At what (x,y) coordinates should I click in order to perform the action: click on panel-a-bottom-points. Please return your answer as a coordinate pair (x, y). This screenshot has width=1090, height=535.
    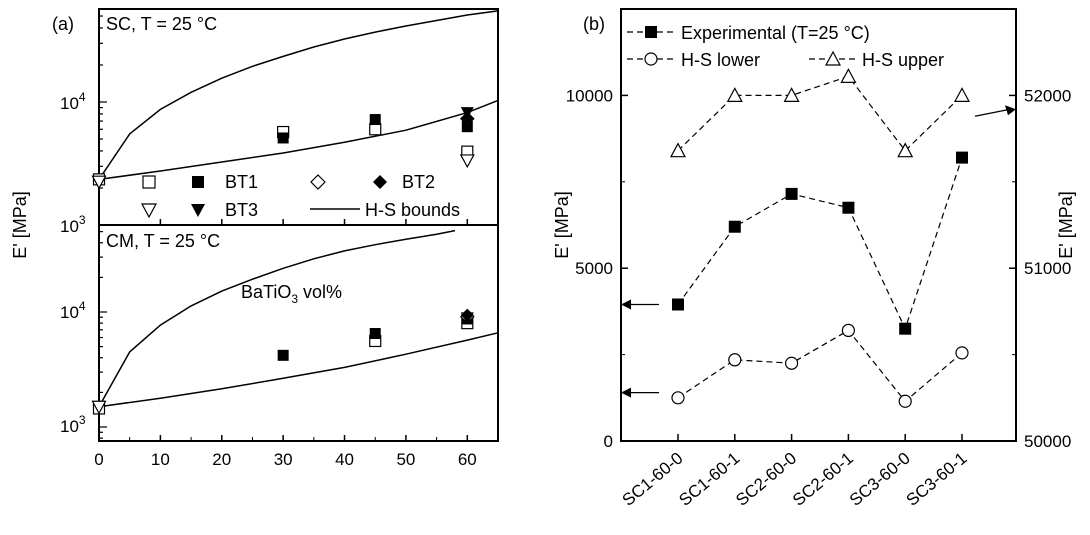
    Looking at the image, I should click on (283, 361).